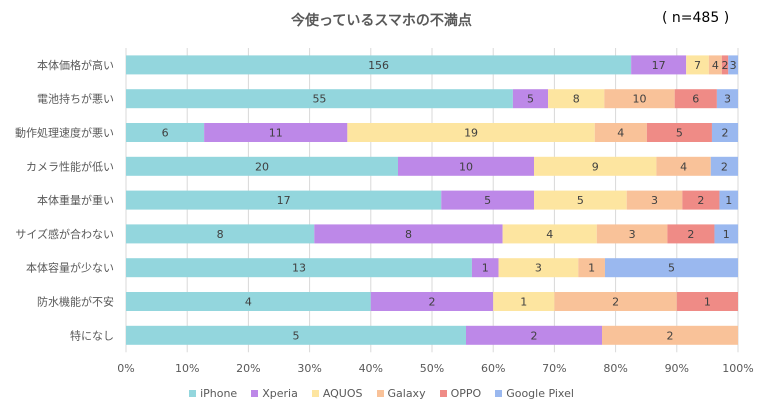 The height and width of the screenshot is (411, 763). I want to click on y-category-label: カメラ性能が低い, so click(70, 166).